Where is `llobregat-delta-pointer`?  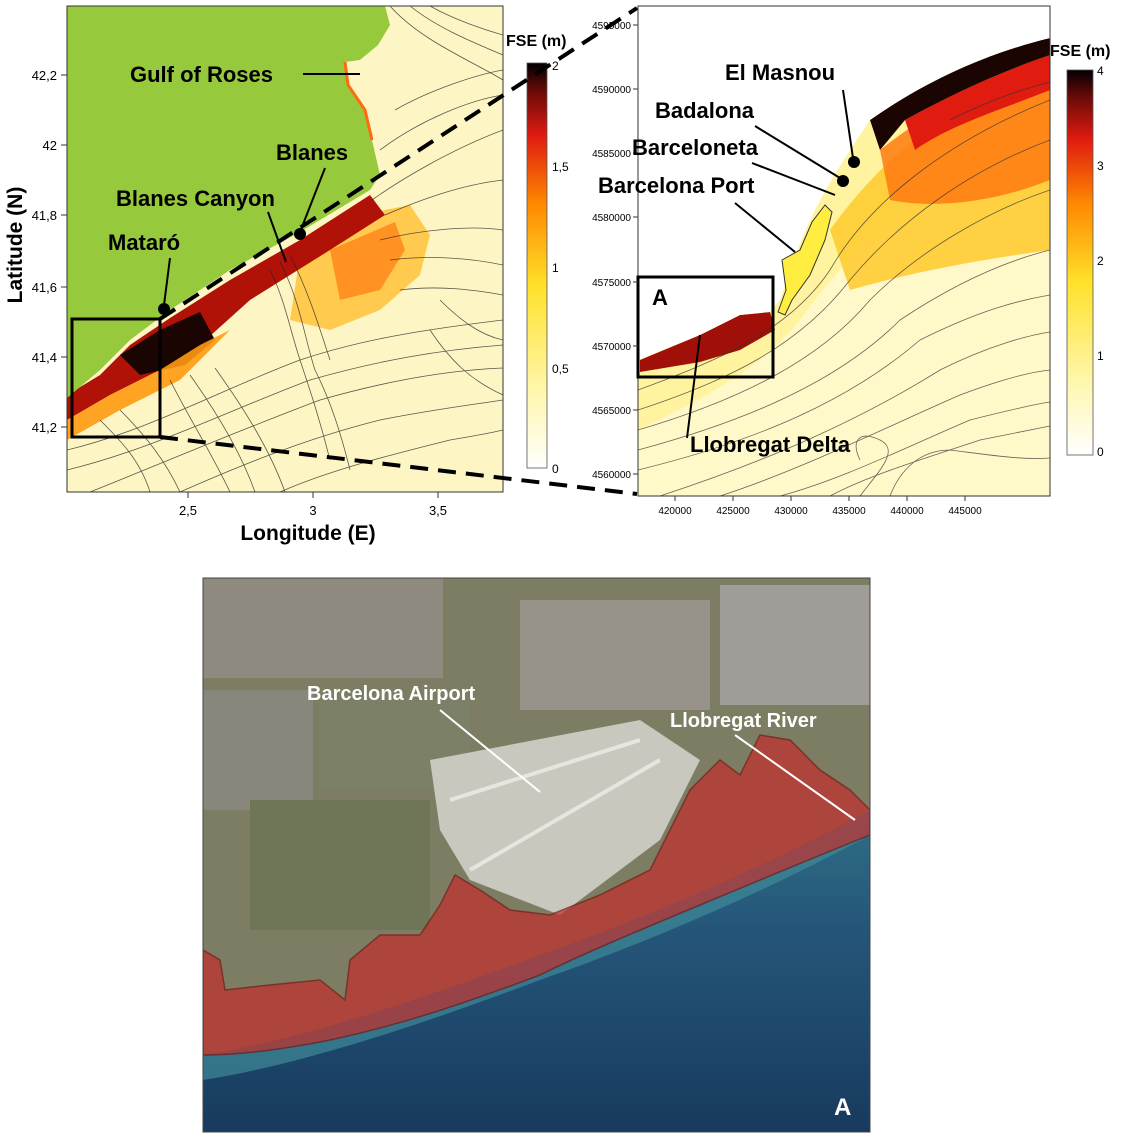 llobregat-delta-pointer is located at coordinates (693, 386).